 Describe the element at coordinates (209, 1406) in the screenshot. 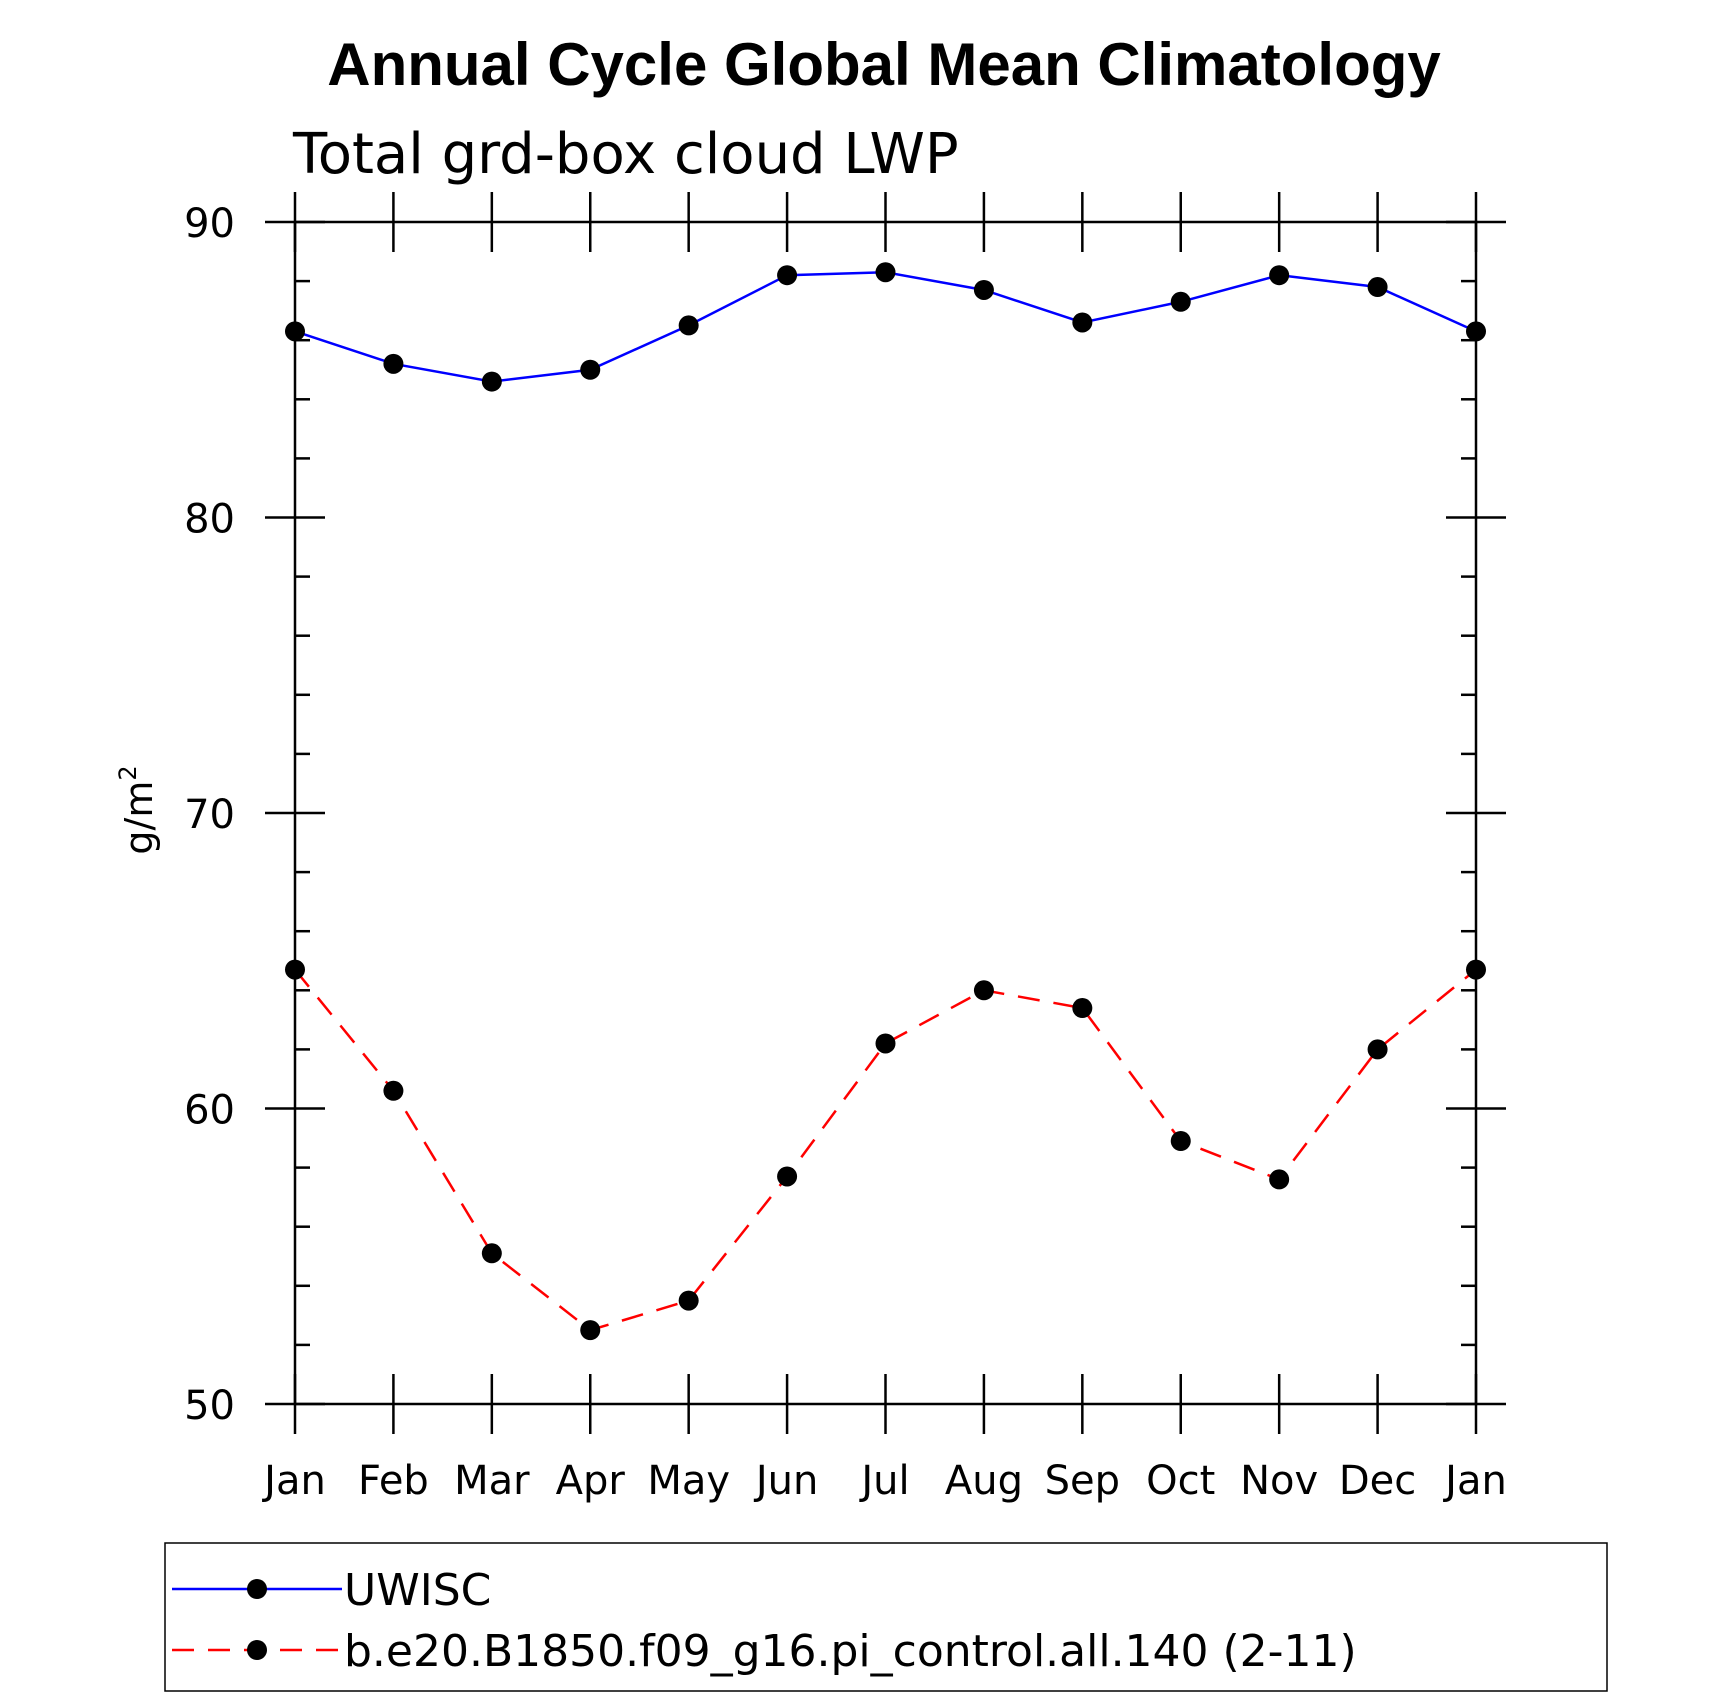

I see `y-tick-label: 50` at that location.